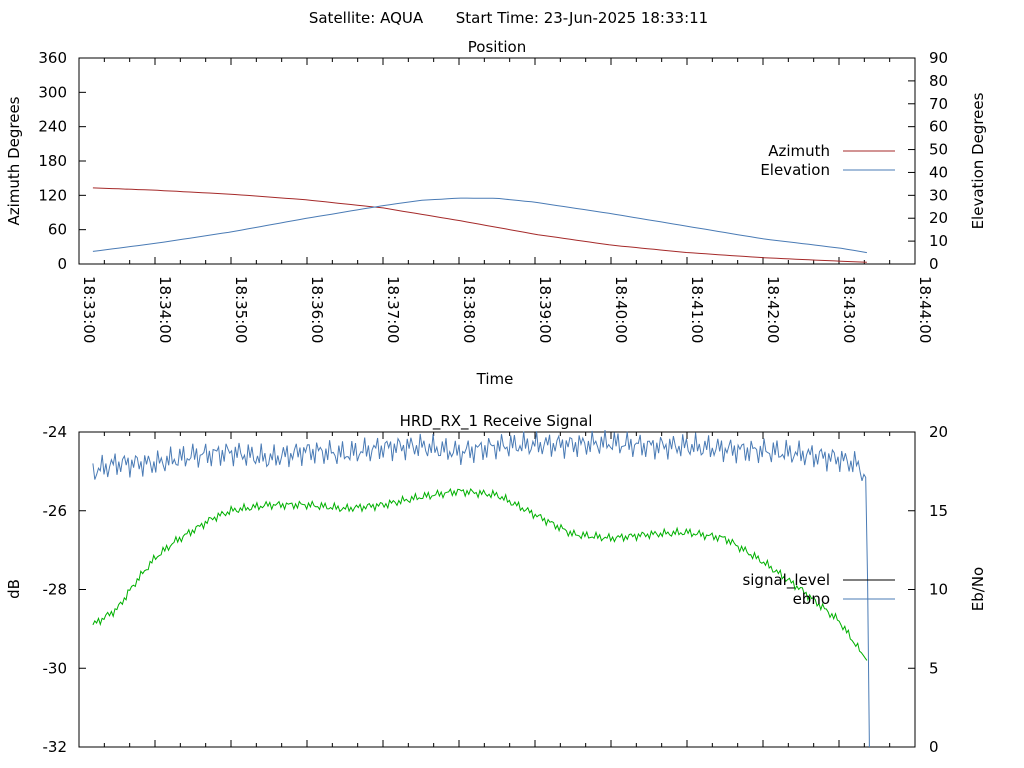 This screenshot has width=1024, height=768. Describe the element at coordinates (393, 309) in the screenshot. I see `x-tick-label: 18:37:00` at that location.